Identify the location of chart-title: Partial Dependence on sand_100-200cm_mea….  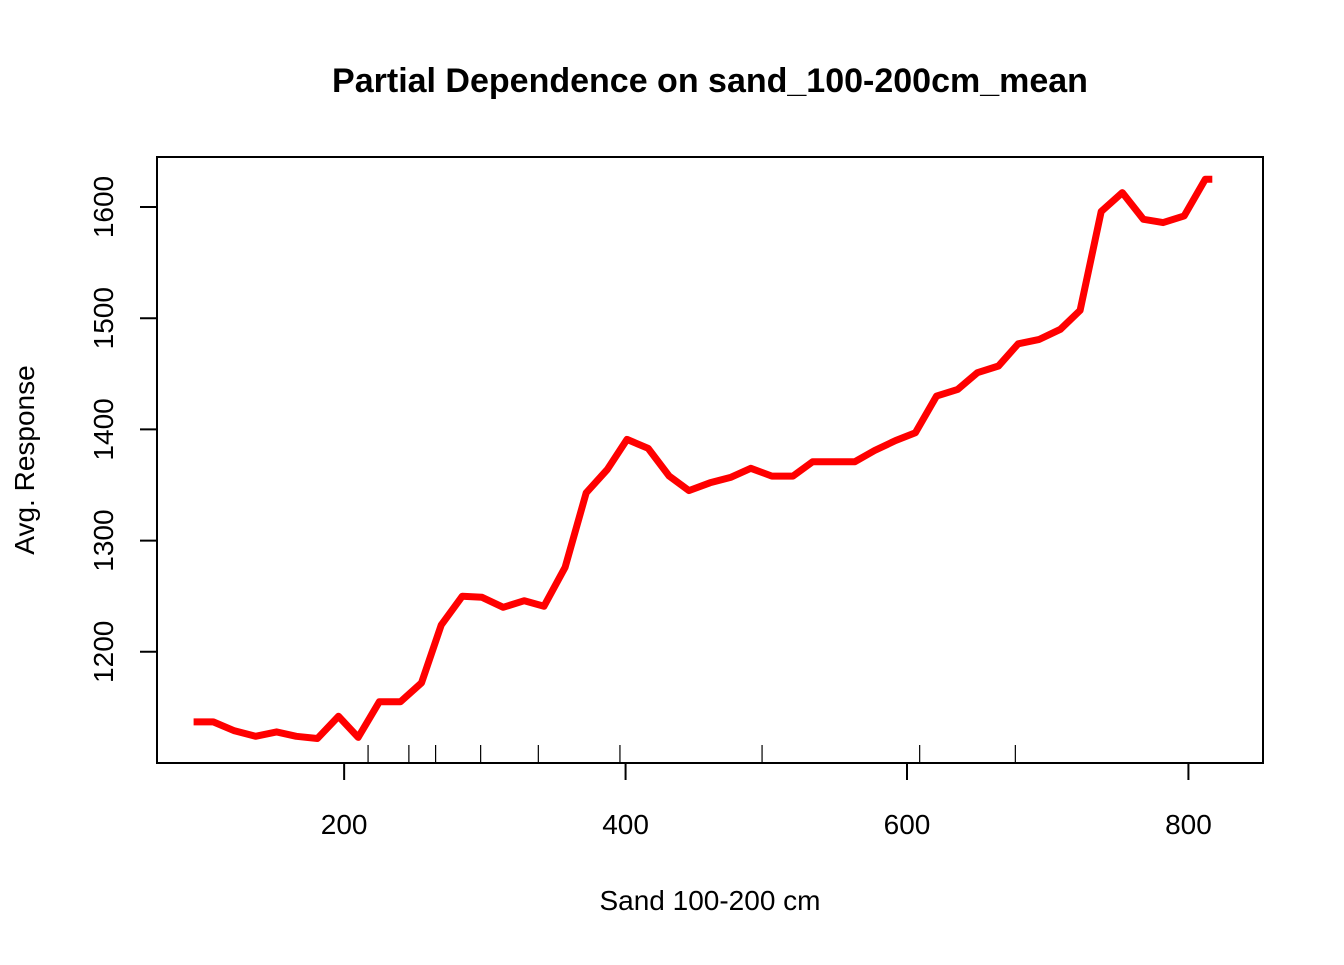
(710, 81).